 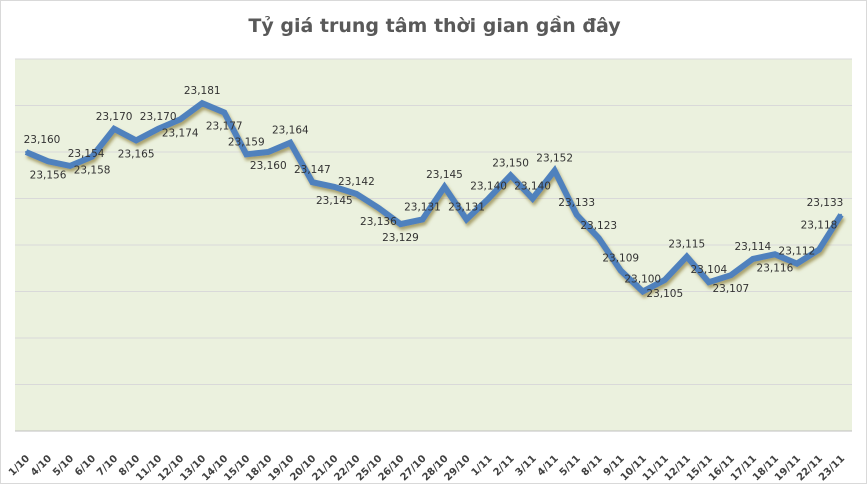 What do you see at coordinates (85, 465) in the screenshot?
I see `x-tick-label: 6/10` at bounding box center [85, 465].